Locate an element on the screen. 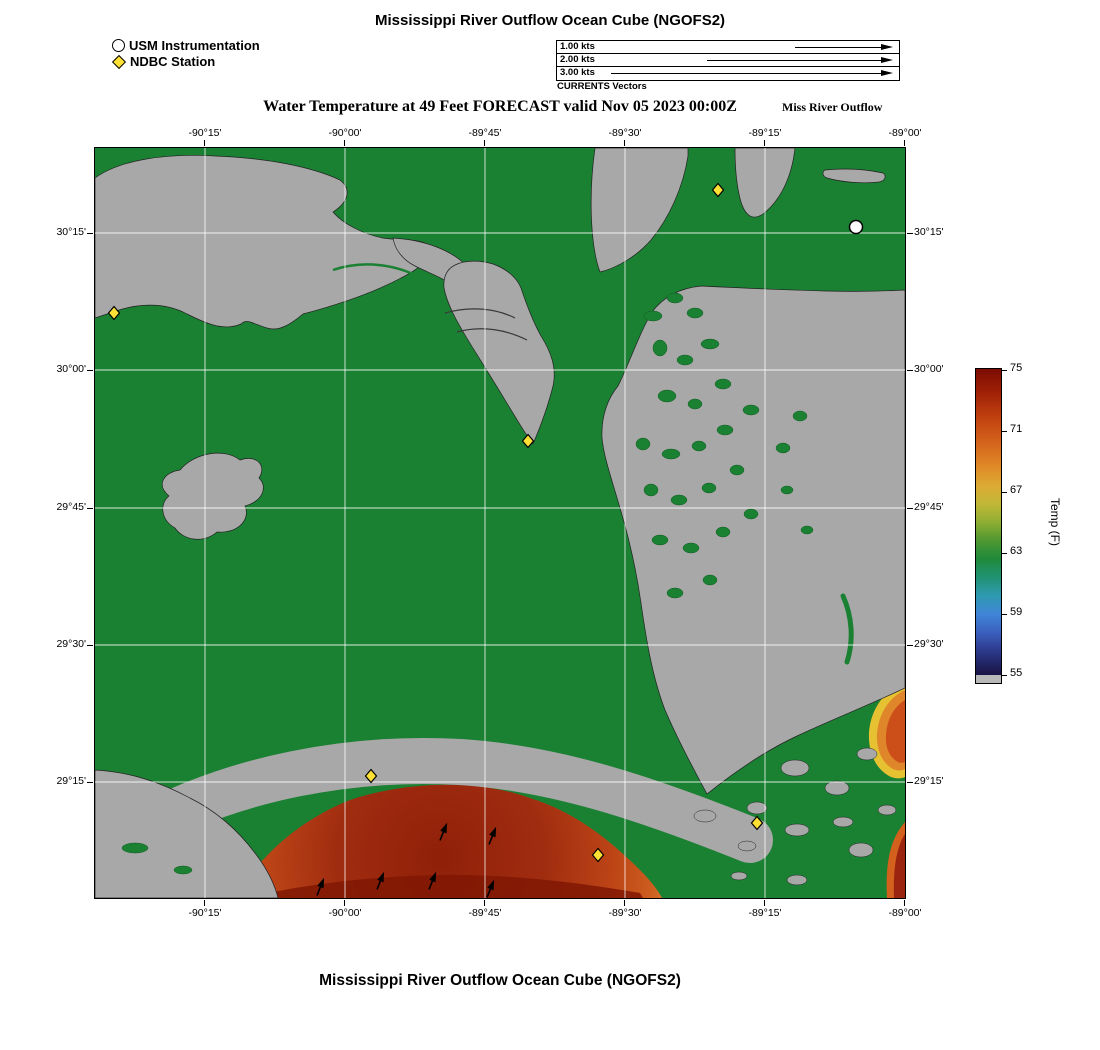 The height and width of the screenshot is (1050, 1100). lon-tick-label-top: -89°00' is located at coordinates (905, 133).